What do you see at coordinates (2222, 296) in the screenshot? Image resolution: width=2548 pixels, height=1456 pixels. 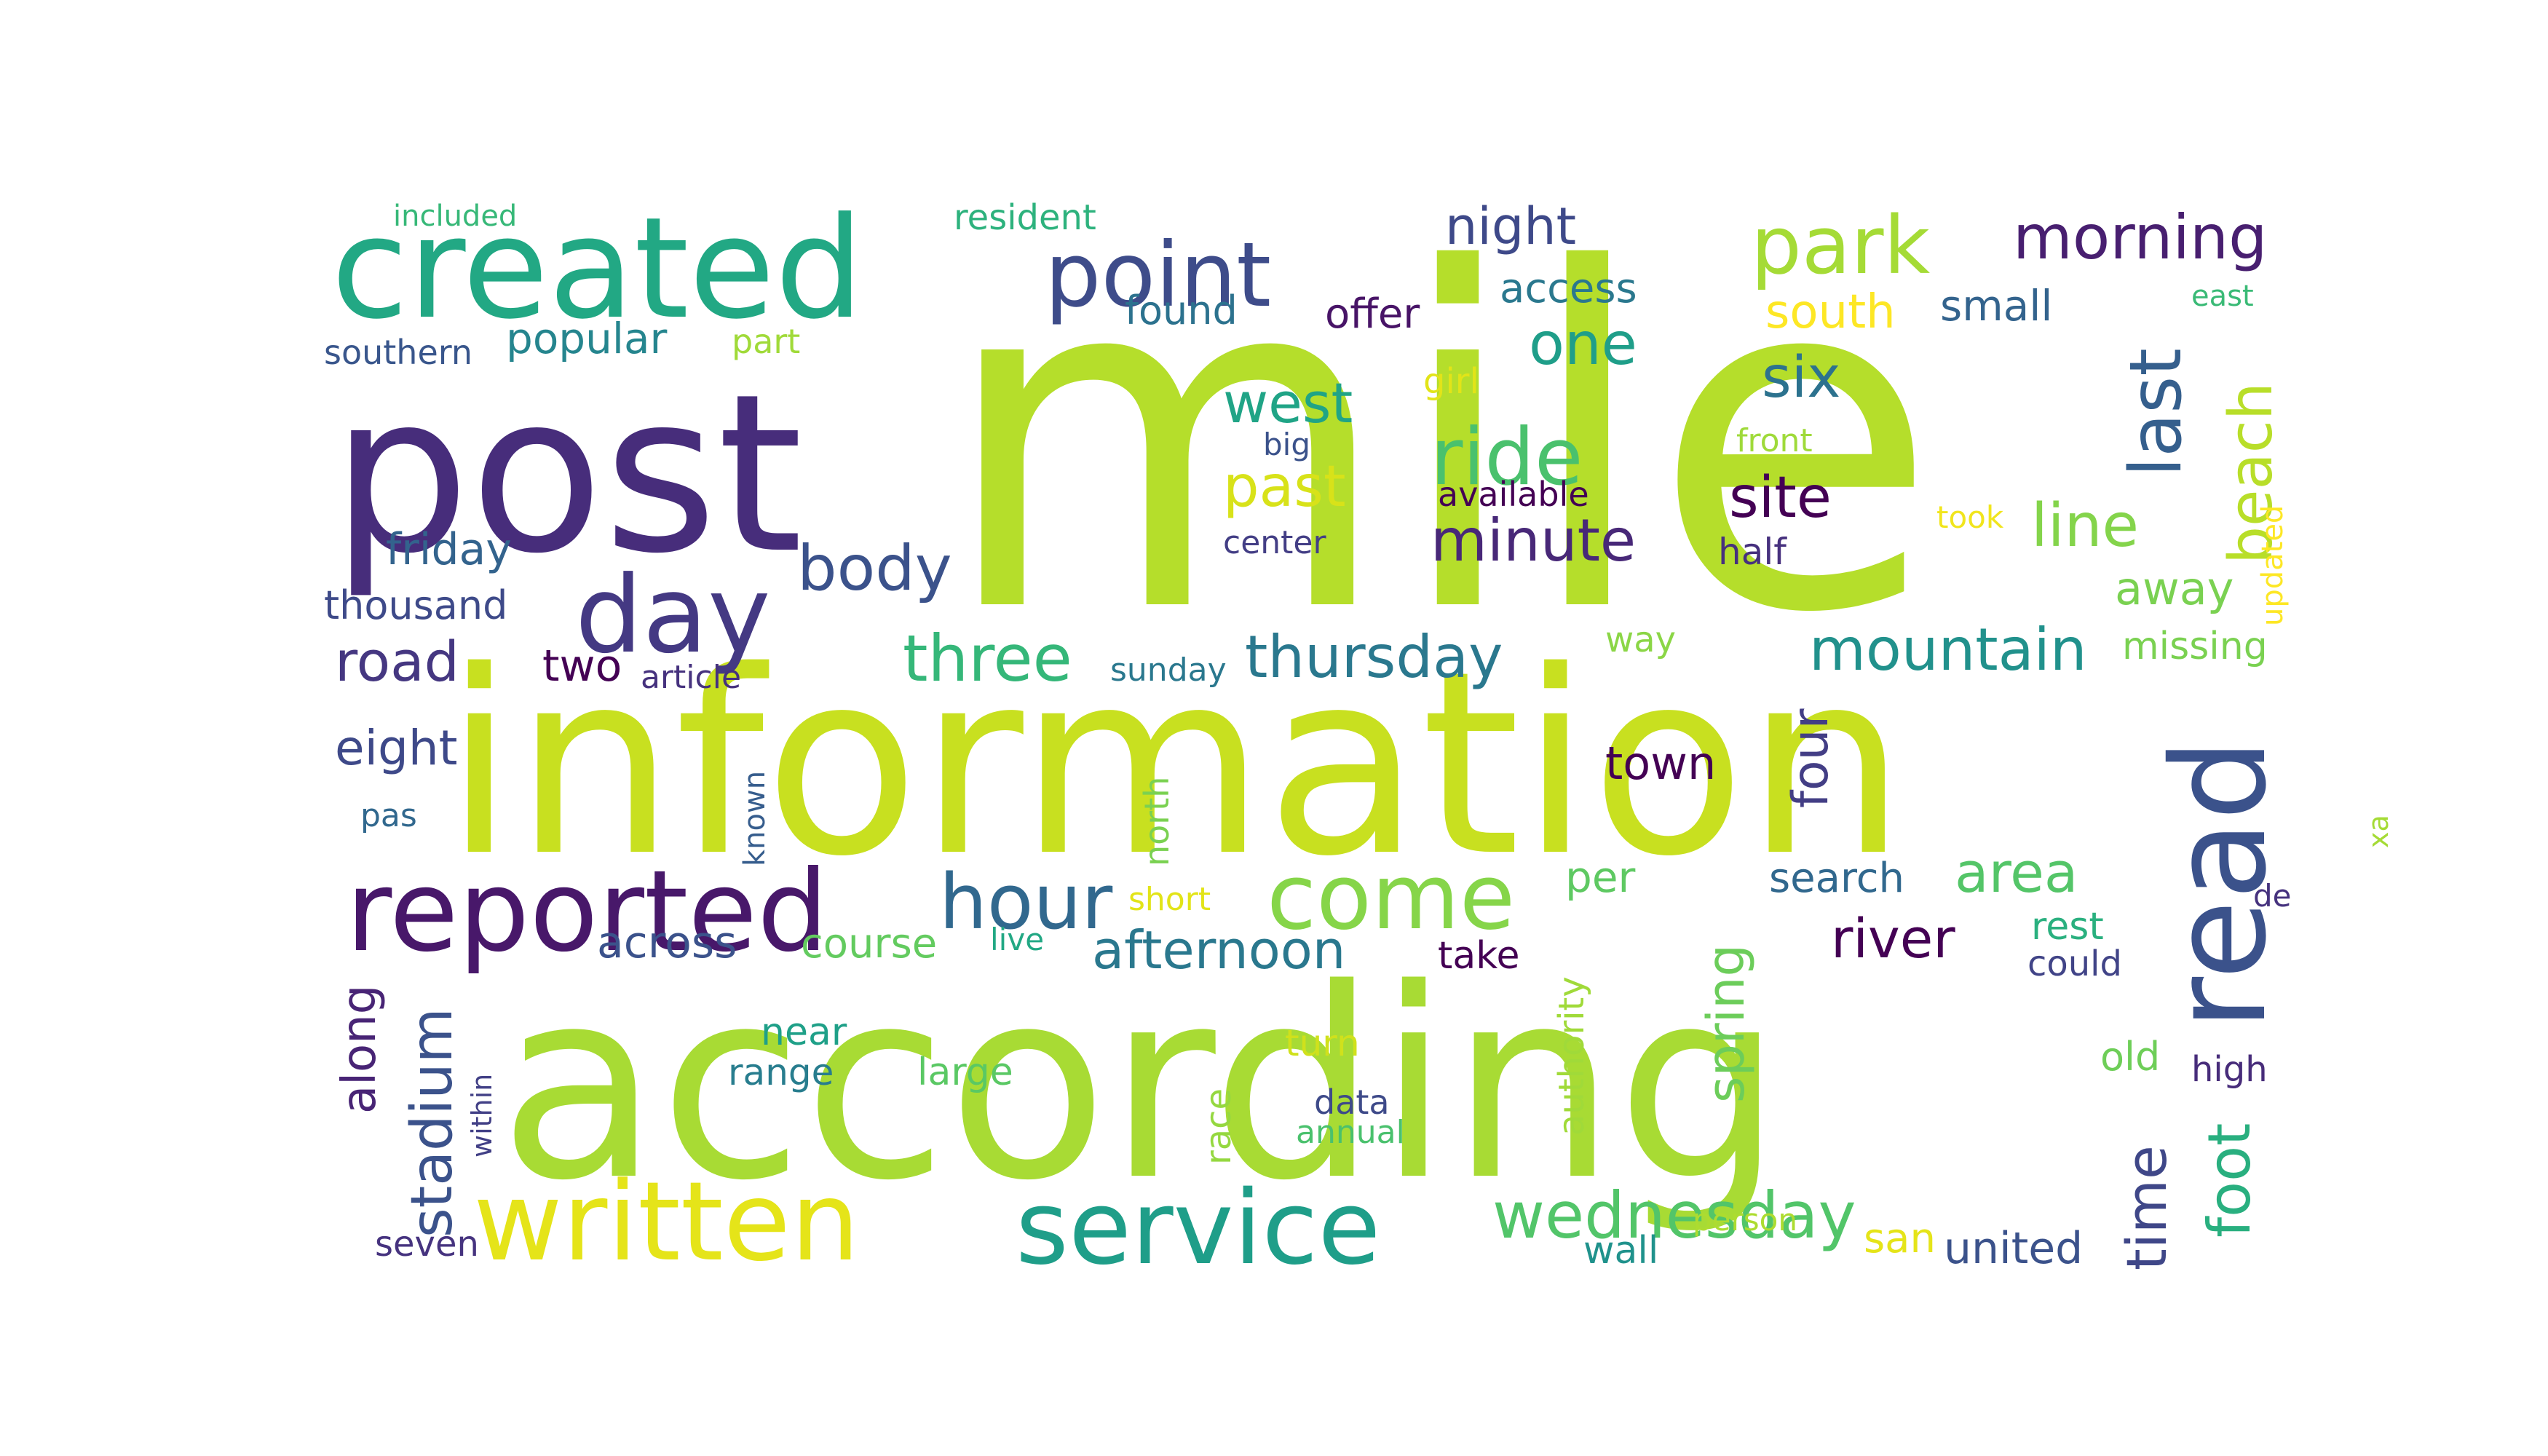 I see `word-east: east` at bounding box center [2222, 296].